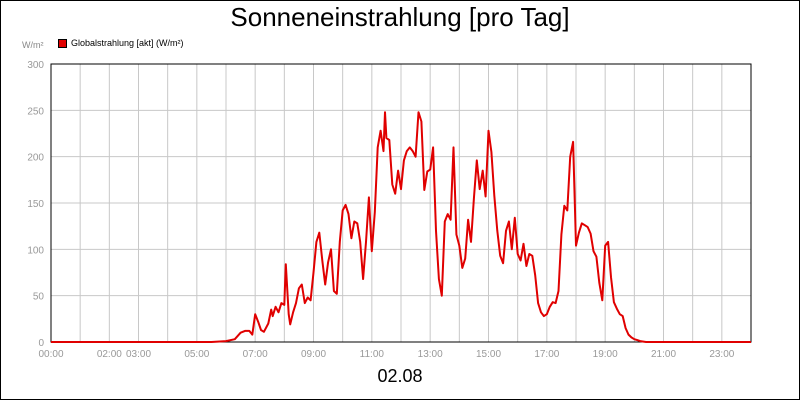  What do you see at coordinates (127, 43) in the screenshot?
I see `legend-label: Globalstrahlung [akt] (W/m²)` at bounding box center [127, 43].